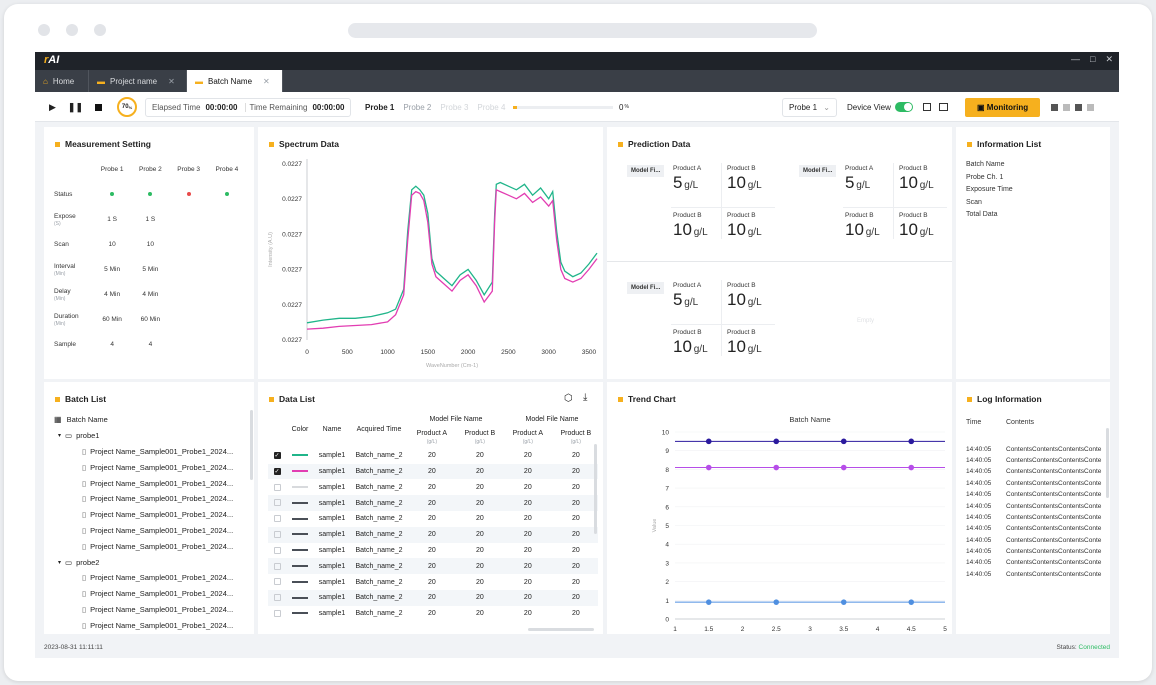 The width and height of the screenshot is (1156, 685). I want to click on duration-row: Duration (Min) 60 Min 60 Min, so click(107, 319).